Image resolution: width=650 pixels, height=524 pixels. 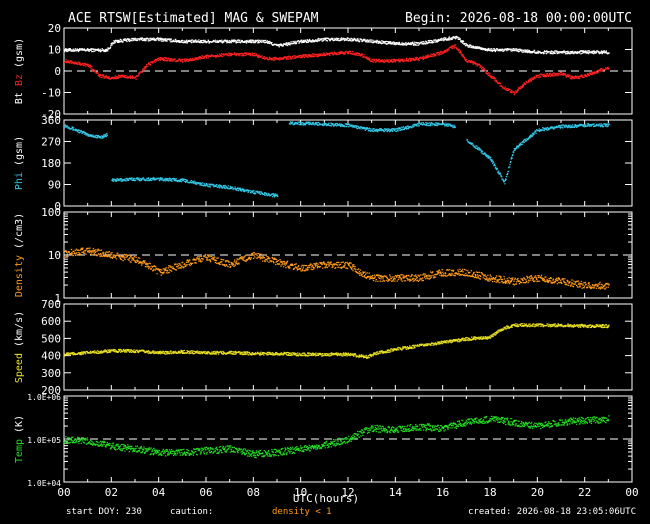 What do you see at coordinates (51, 142) in the screenshot?
I see `phi-y-tick-label: 270` at bounding box center [51, 142].